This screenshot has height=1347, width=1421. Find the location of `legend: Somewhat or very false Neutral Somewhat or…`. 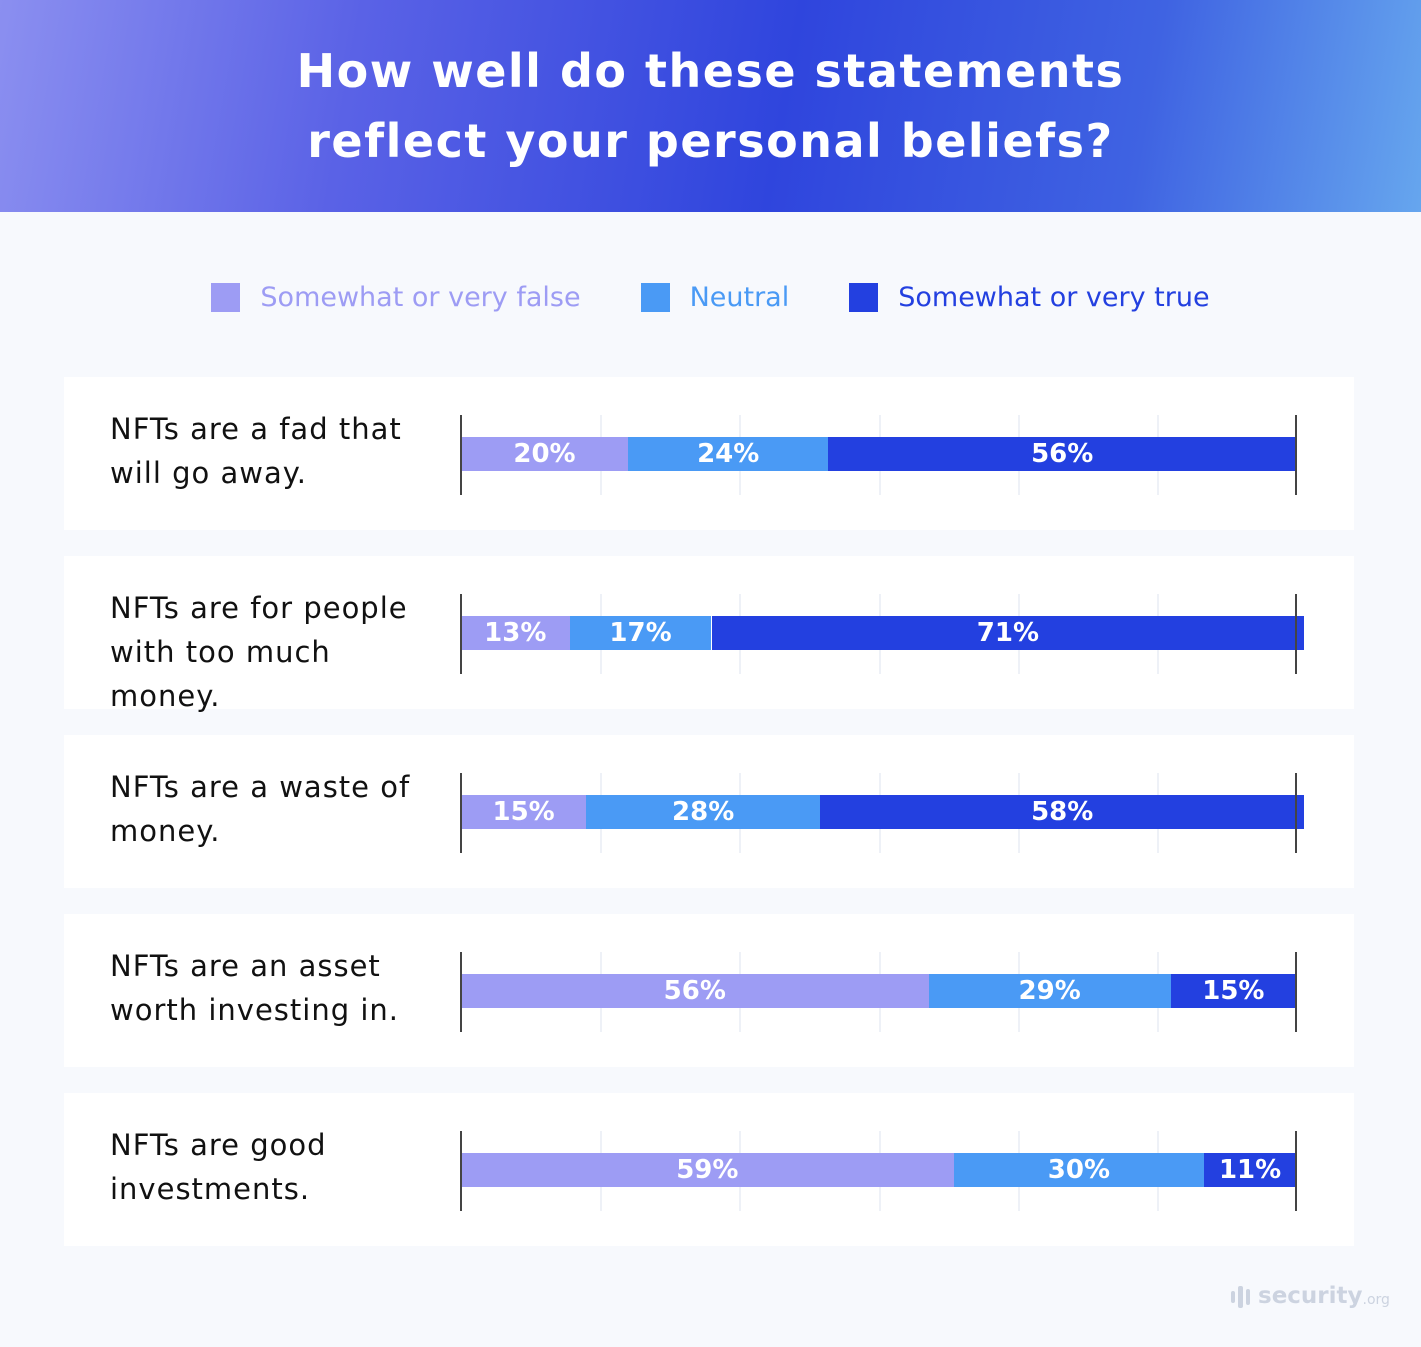

legend: Somewhat or very false Neutral Somewhat or… is located at coordinates (710, 297).